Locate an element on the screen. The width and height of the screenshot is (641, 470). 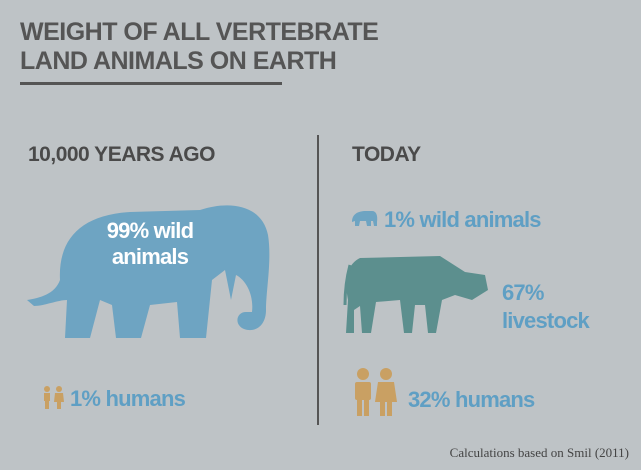
past-wild-label: 99% wild animals is located at coordinates (150, 243).